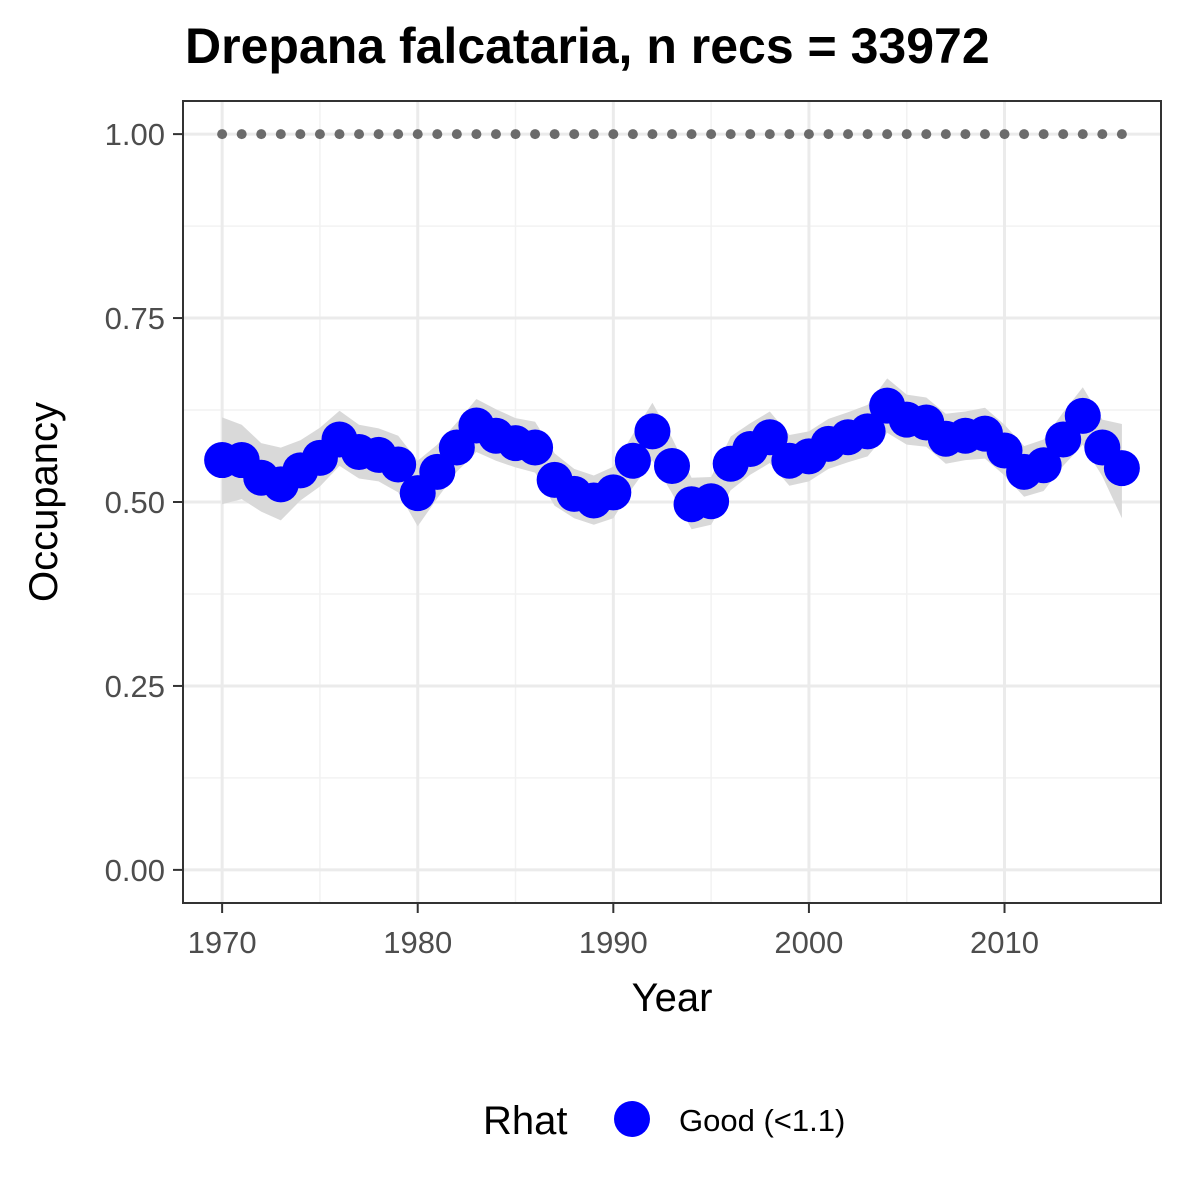 The height and width of the screenshot is (1200, 1200). I want to click on legend-label-good: Good (<1.1), so click(762, 1120).